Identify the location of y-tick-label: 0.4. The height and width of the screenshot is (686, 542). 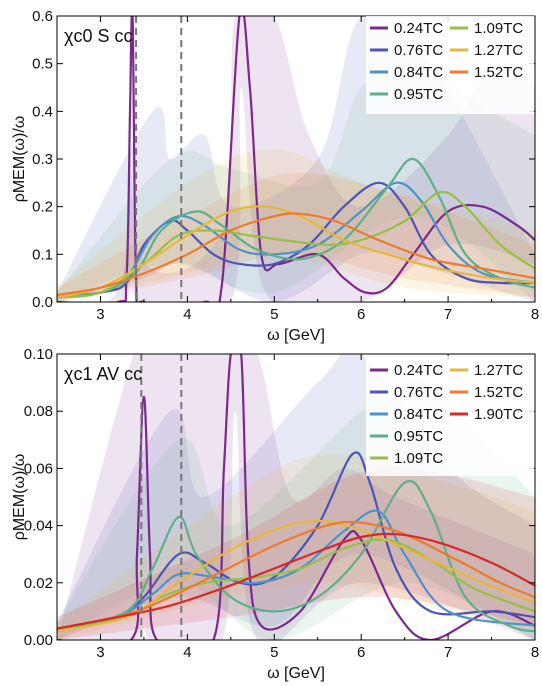
(42, 111).